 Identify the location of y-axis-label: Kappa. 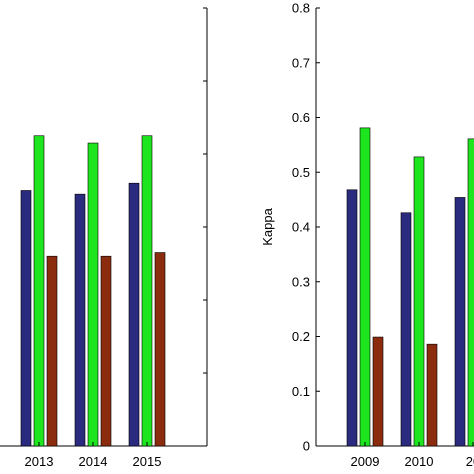
(267, 226).